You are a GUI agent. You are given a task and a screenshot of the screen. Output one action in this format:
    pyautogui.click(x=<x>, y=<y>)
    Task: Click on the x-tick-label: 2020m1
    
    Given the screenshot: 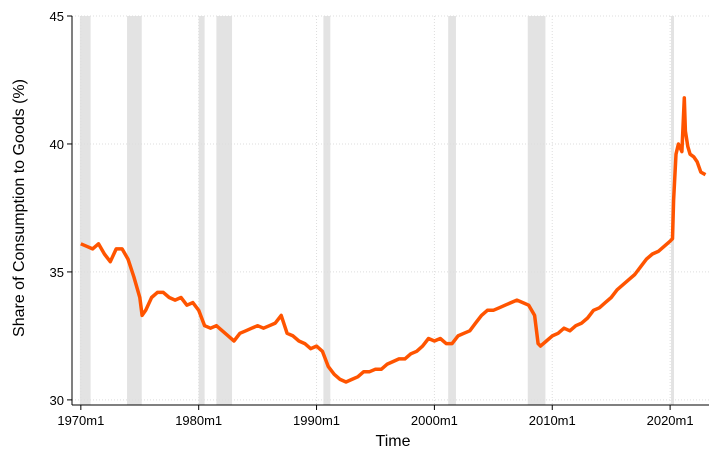 What is the action you would take?
    pyautogui.click(x=670, y=420)
    